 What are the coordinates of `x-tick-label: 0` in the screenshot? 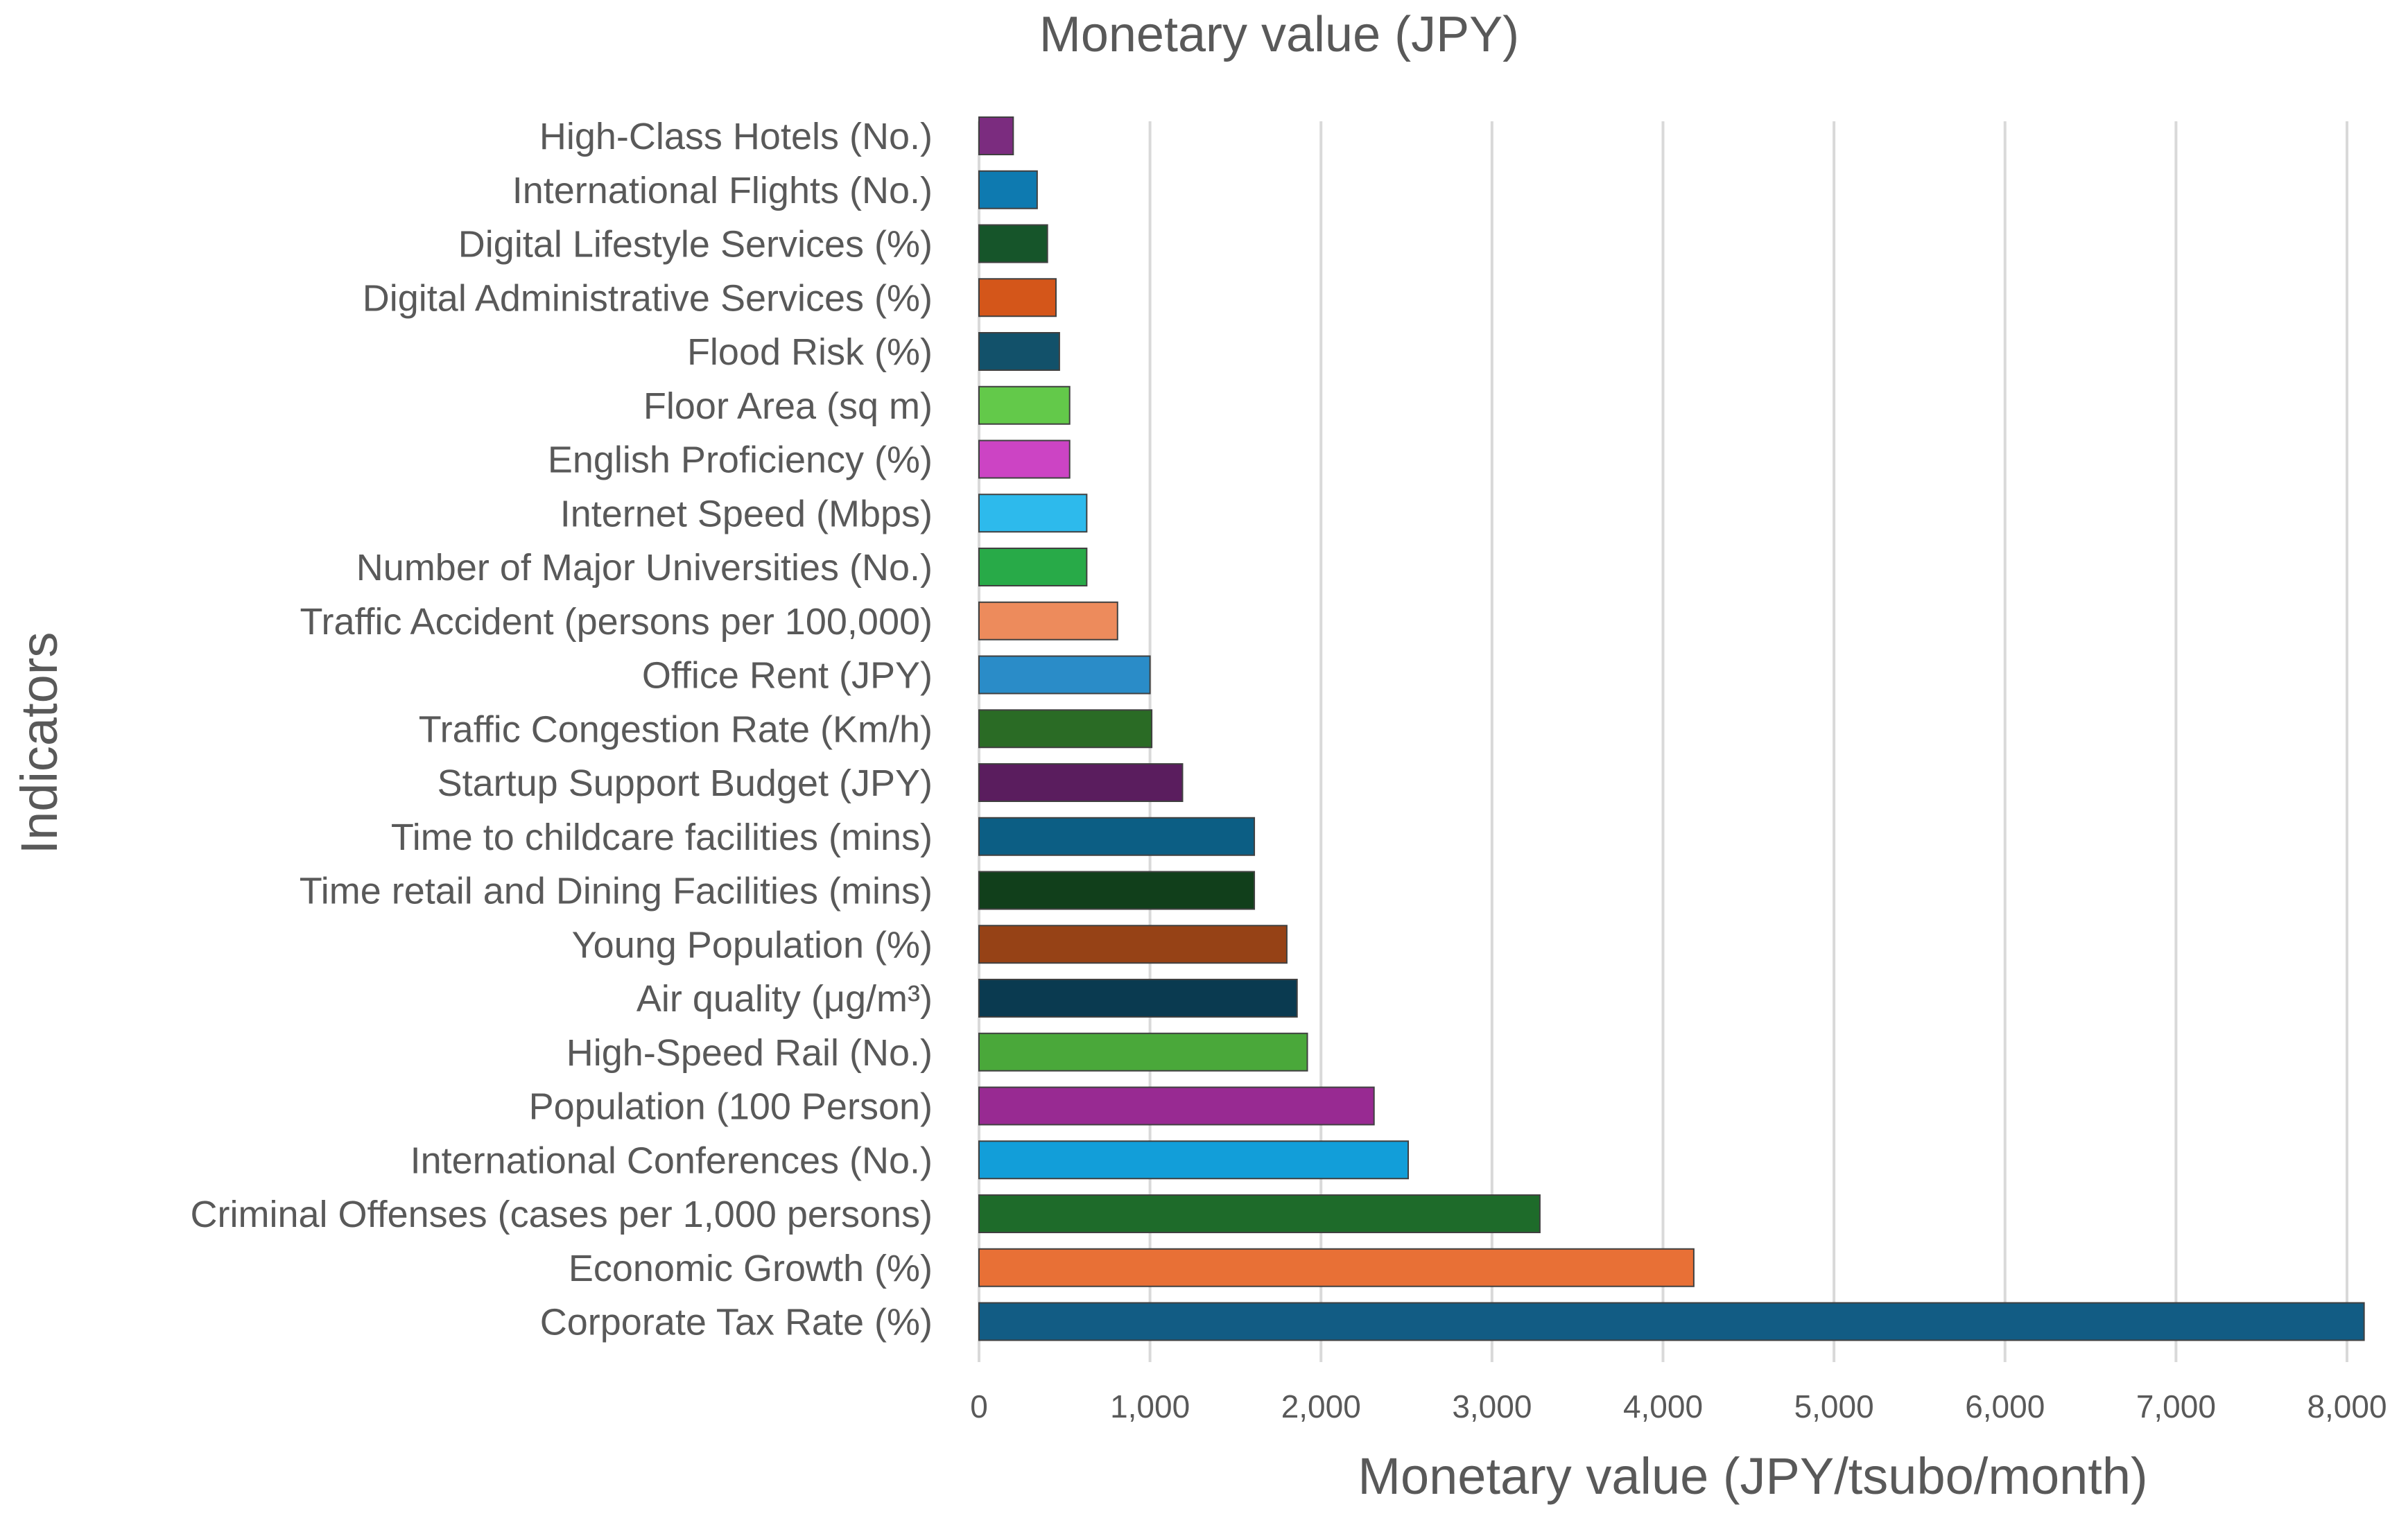 It's located at (979, 1406).